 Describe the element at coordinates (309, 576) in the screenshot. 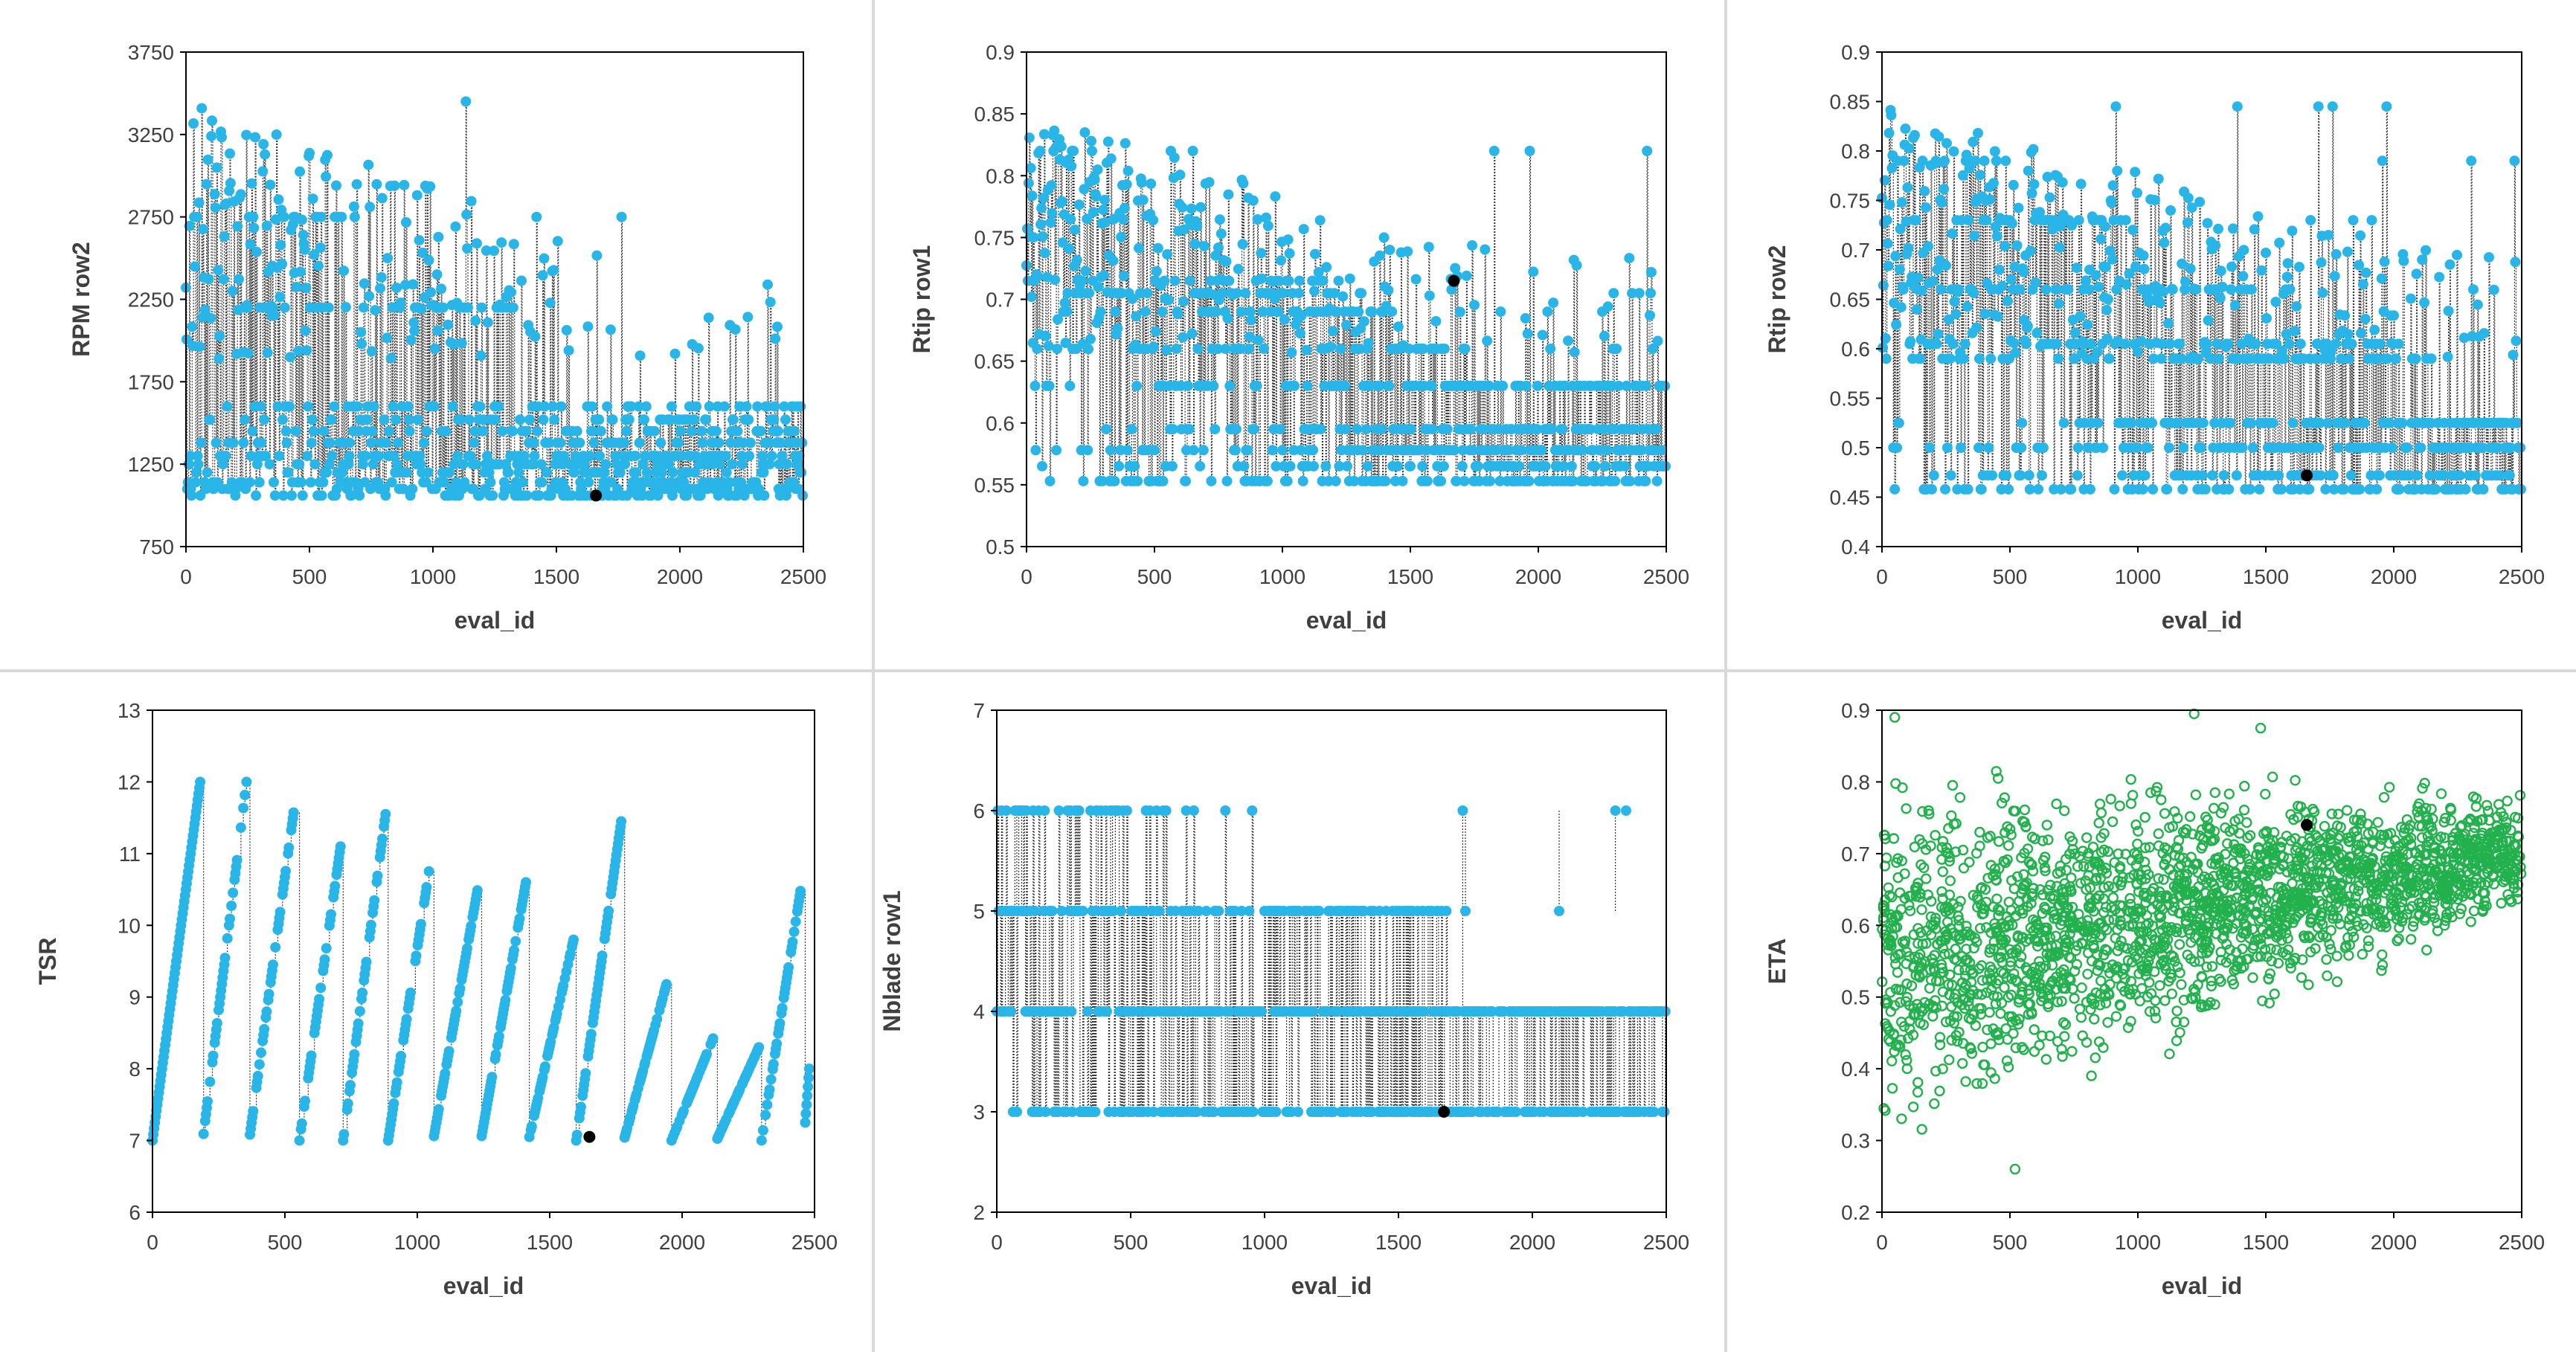

I see `x-tick-label: 500` at that location.